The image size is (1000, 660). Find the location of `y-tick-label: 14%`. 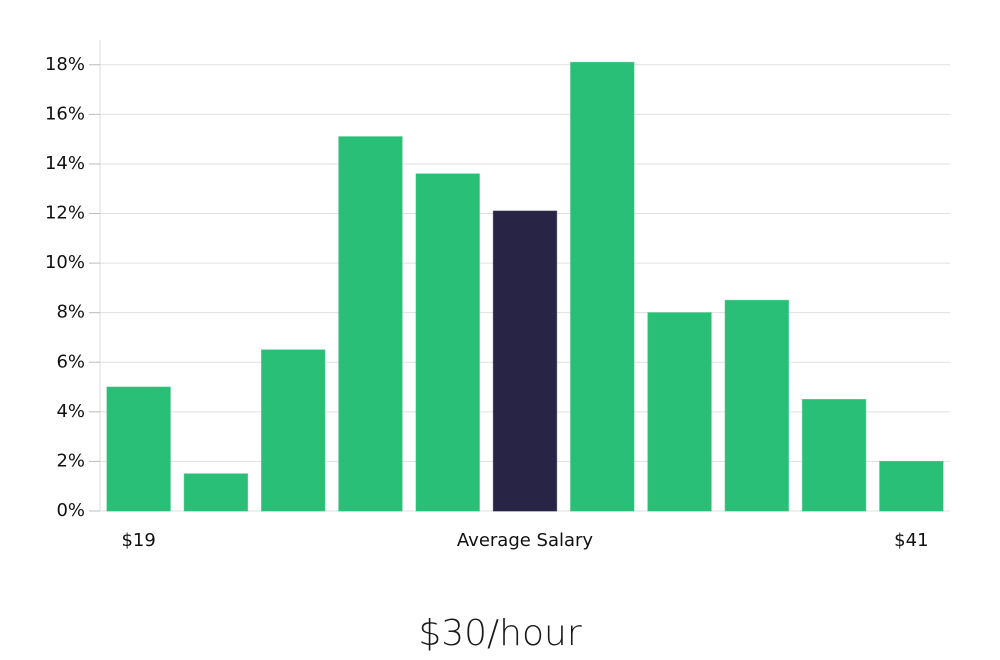

y-tick-label: 14% is located at coordinates (65, 163).